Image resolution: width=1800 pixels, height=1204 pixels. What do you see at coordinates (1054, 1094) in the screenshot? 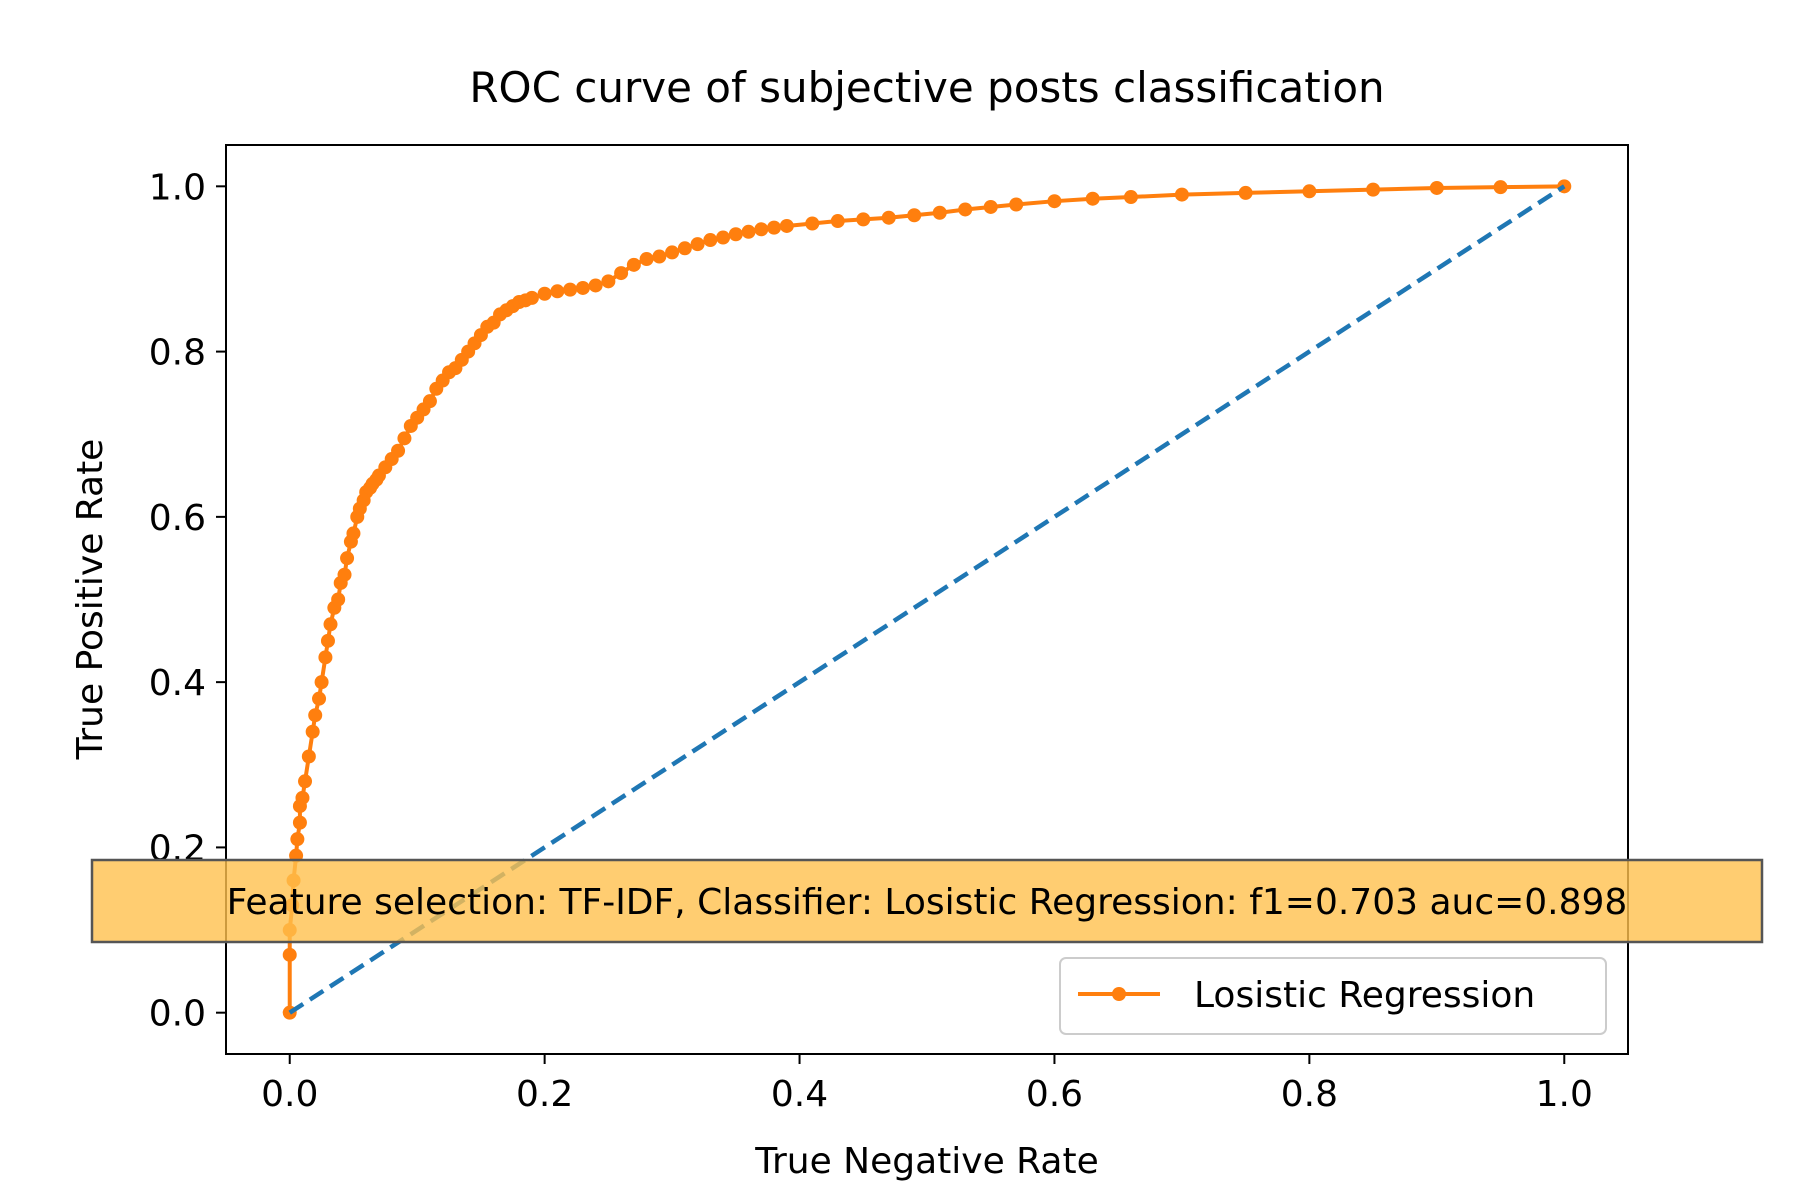
I see `x-tick-label: 0.6` at bounding box center [1054, 1094].